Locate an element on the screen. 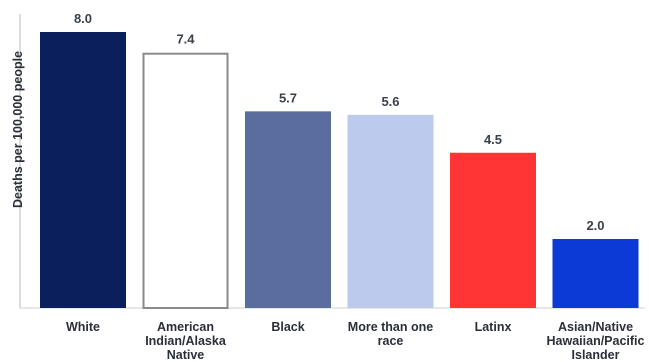 The height and width of the screenshot is (362, 649). category-label-1: White is located at coordinates (83, 327).